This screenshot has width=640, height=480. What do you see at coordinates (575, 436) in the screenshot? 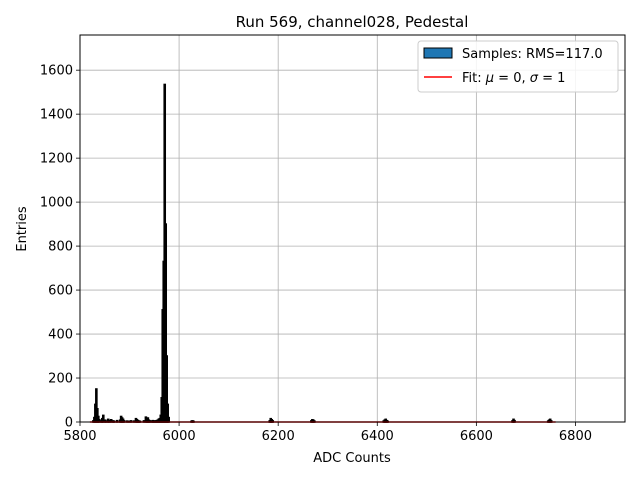
I see `x-tick-label: 6800` at bounding box center [575, 436].